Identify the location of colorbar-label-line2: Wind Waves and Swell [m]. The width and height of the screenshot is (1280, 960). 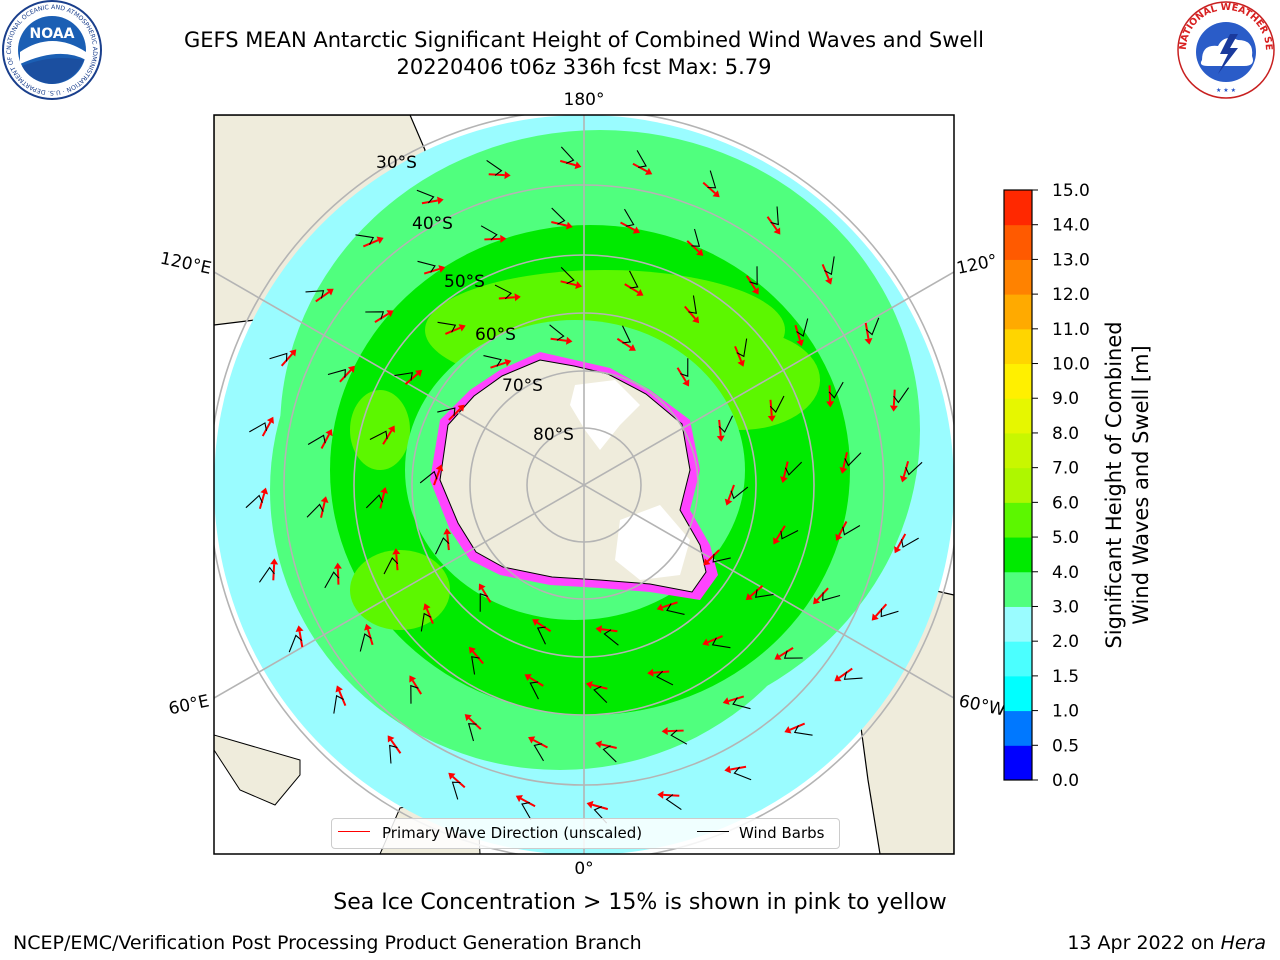
(1141, 485).